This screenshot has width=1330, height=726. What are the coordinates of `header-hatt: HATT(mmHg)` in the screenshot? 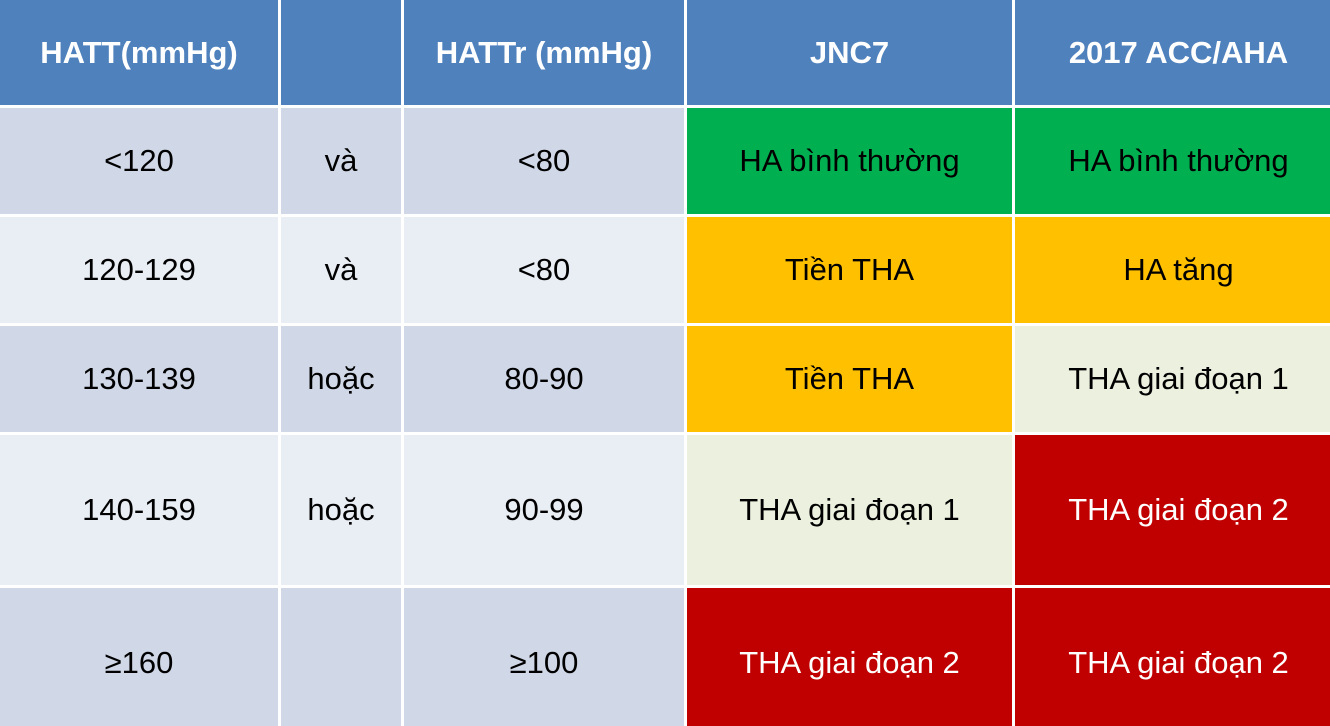 It's located at (139, 52).